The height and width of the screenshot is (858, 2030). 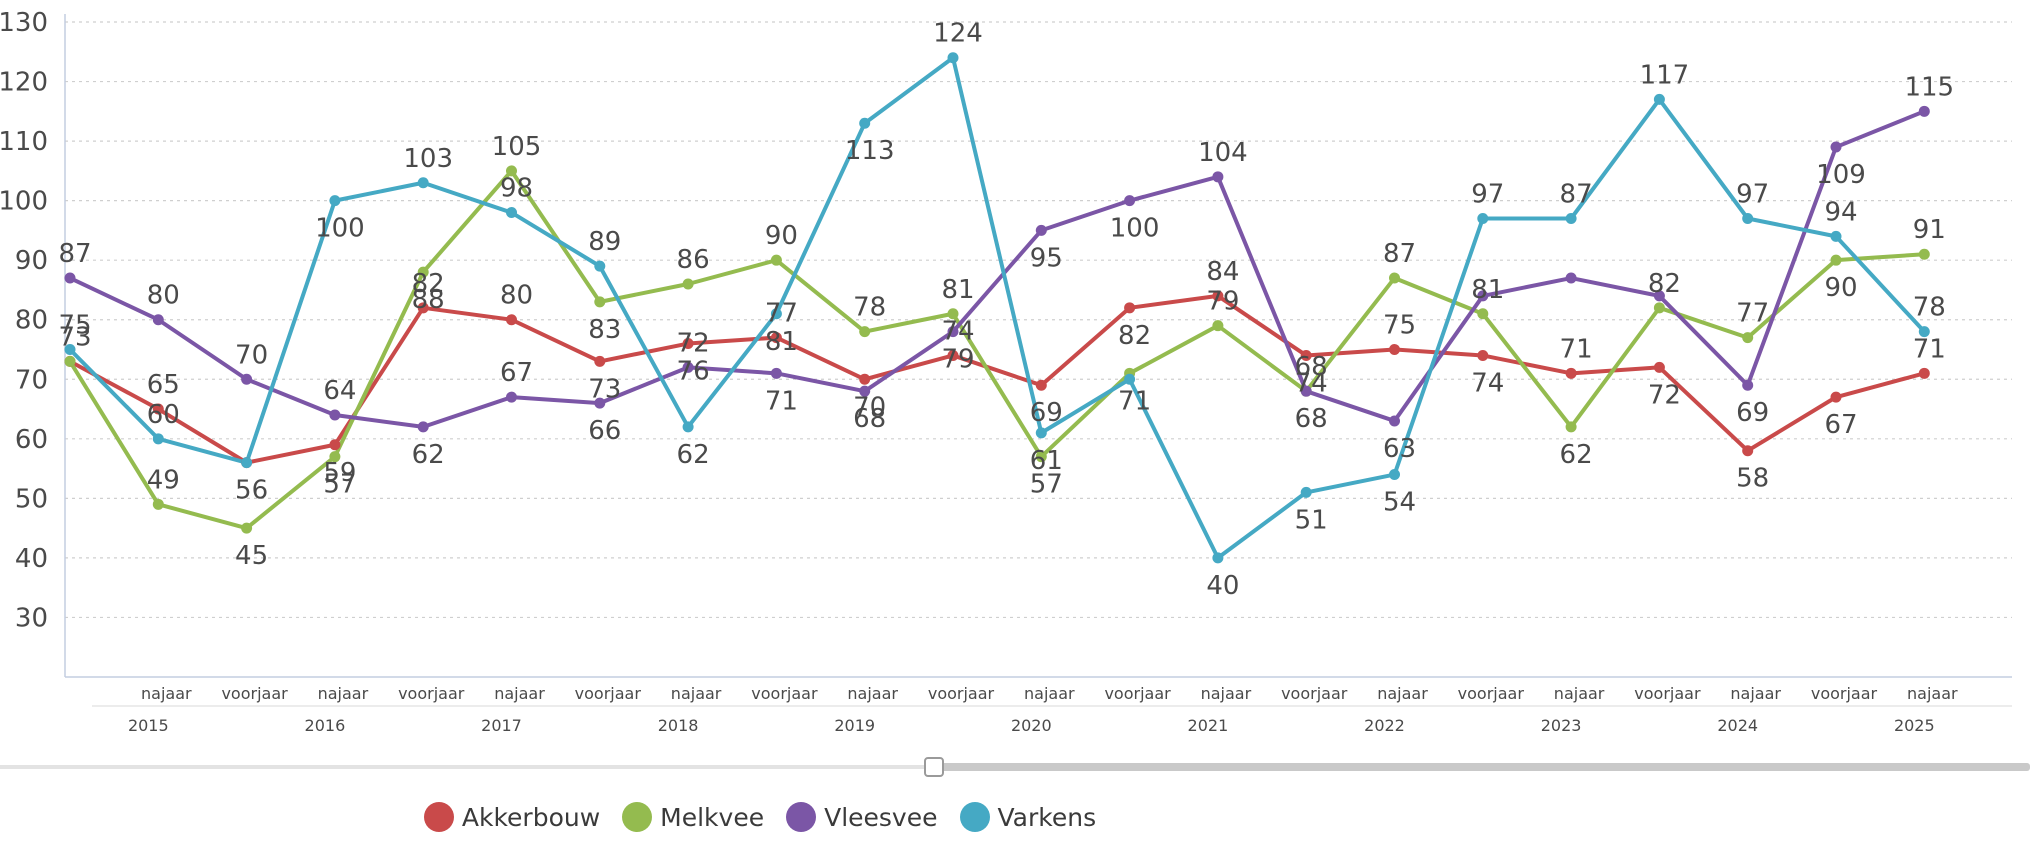 What do you see at coordinates (516, 189) in the screenshot?
I see `data-label: 98` at bounding box center [516, 189].